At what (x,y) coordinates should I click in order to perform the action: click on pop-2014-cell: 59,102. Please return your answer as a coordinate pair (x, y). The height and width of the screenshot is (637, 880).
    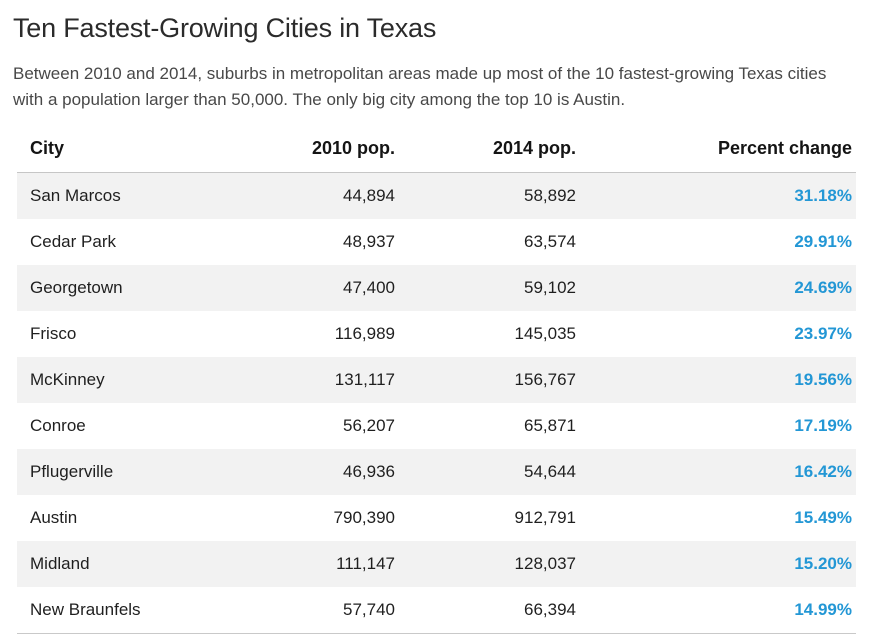
    Looking at the image, I should click on (550, 287).